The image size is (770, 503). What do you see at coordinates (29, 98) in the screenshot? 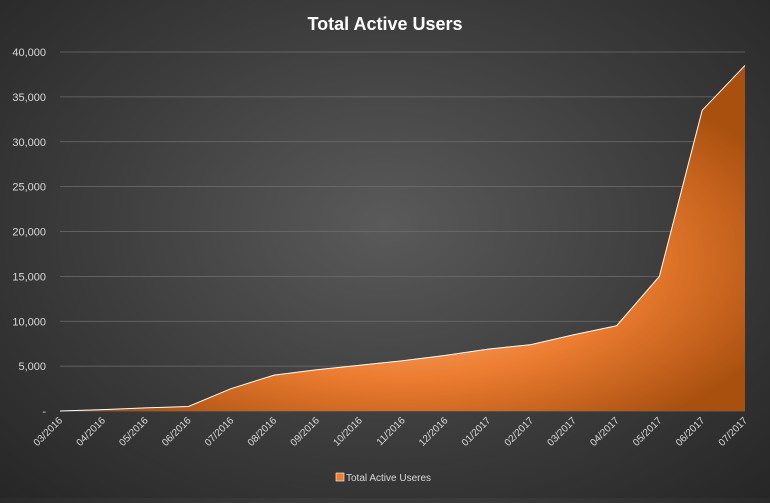
I see `y-tick-label: 35,000` at bounding box center [29, 98].